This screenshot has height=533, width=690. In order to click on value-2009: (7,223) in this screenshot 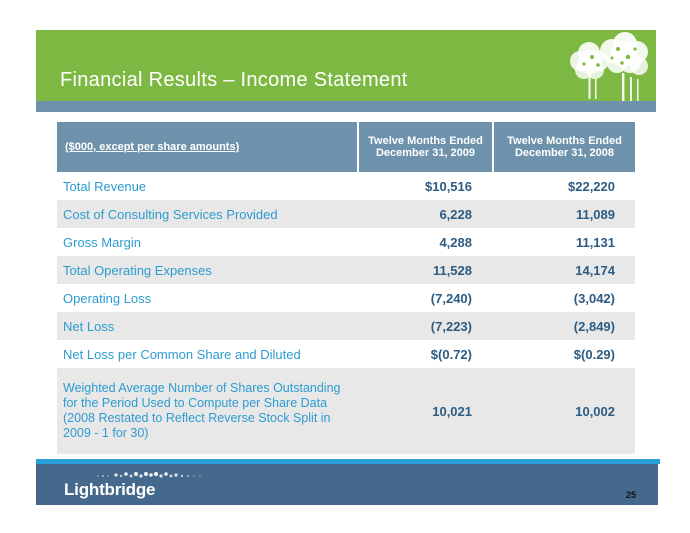, I will do `click(451, 326)`.